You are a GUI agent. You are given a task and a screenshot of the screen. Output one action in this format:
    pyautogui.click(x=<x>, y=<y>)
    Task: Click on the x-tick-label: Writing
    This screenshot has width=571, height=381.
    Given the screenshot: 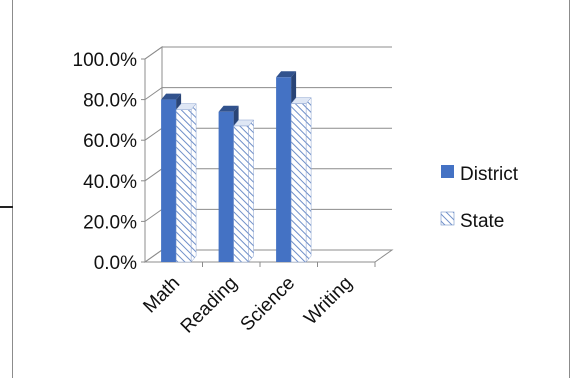 What is the action you would take?
    pyautogui.click(x=328, y=301)
    